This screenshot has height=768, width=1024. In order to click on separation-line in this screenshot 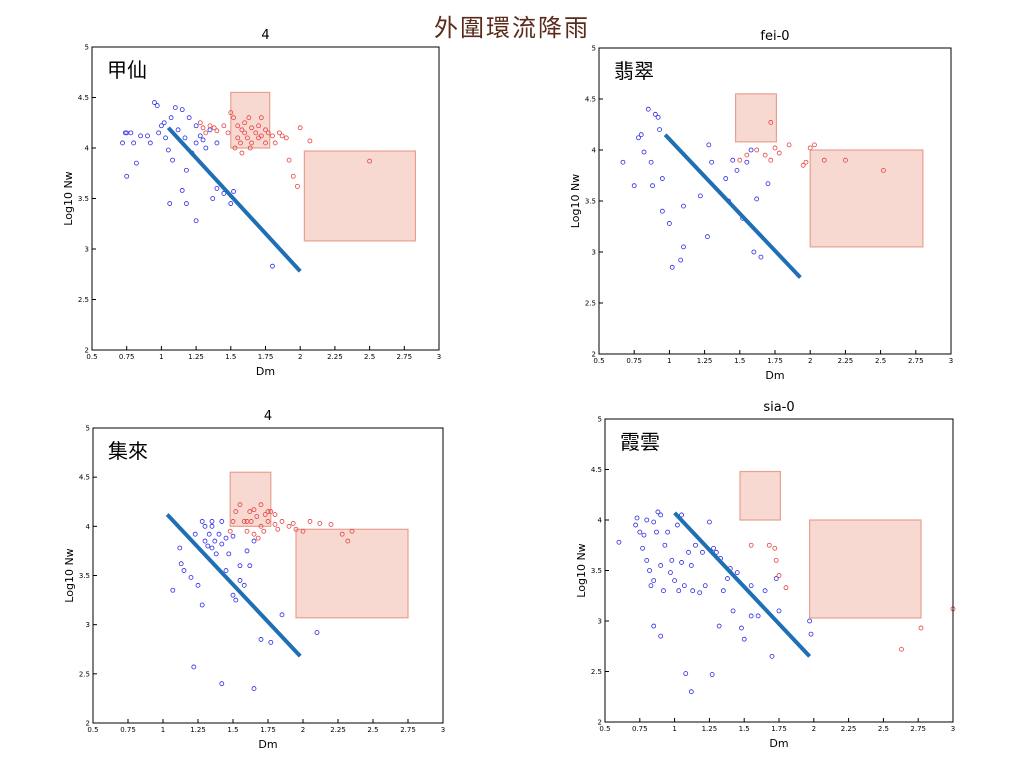, I will do `click(742, 584)`.